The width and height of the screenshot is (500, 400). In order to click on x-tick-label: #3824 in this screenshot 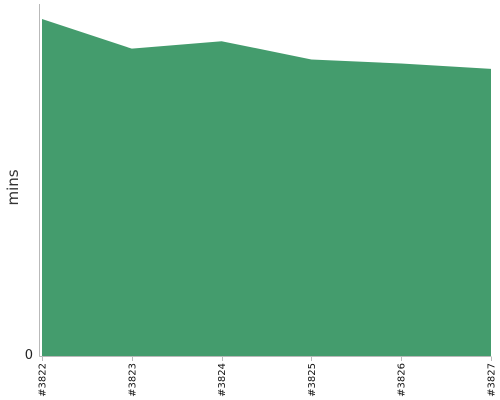, I will do `click(222, 380)`.